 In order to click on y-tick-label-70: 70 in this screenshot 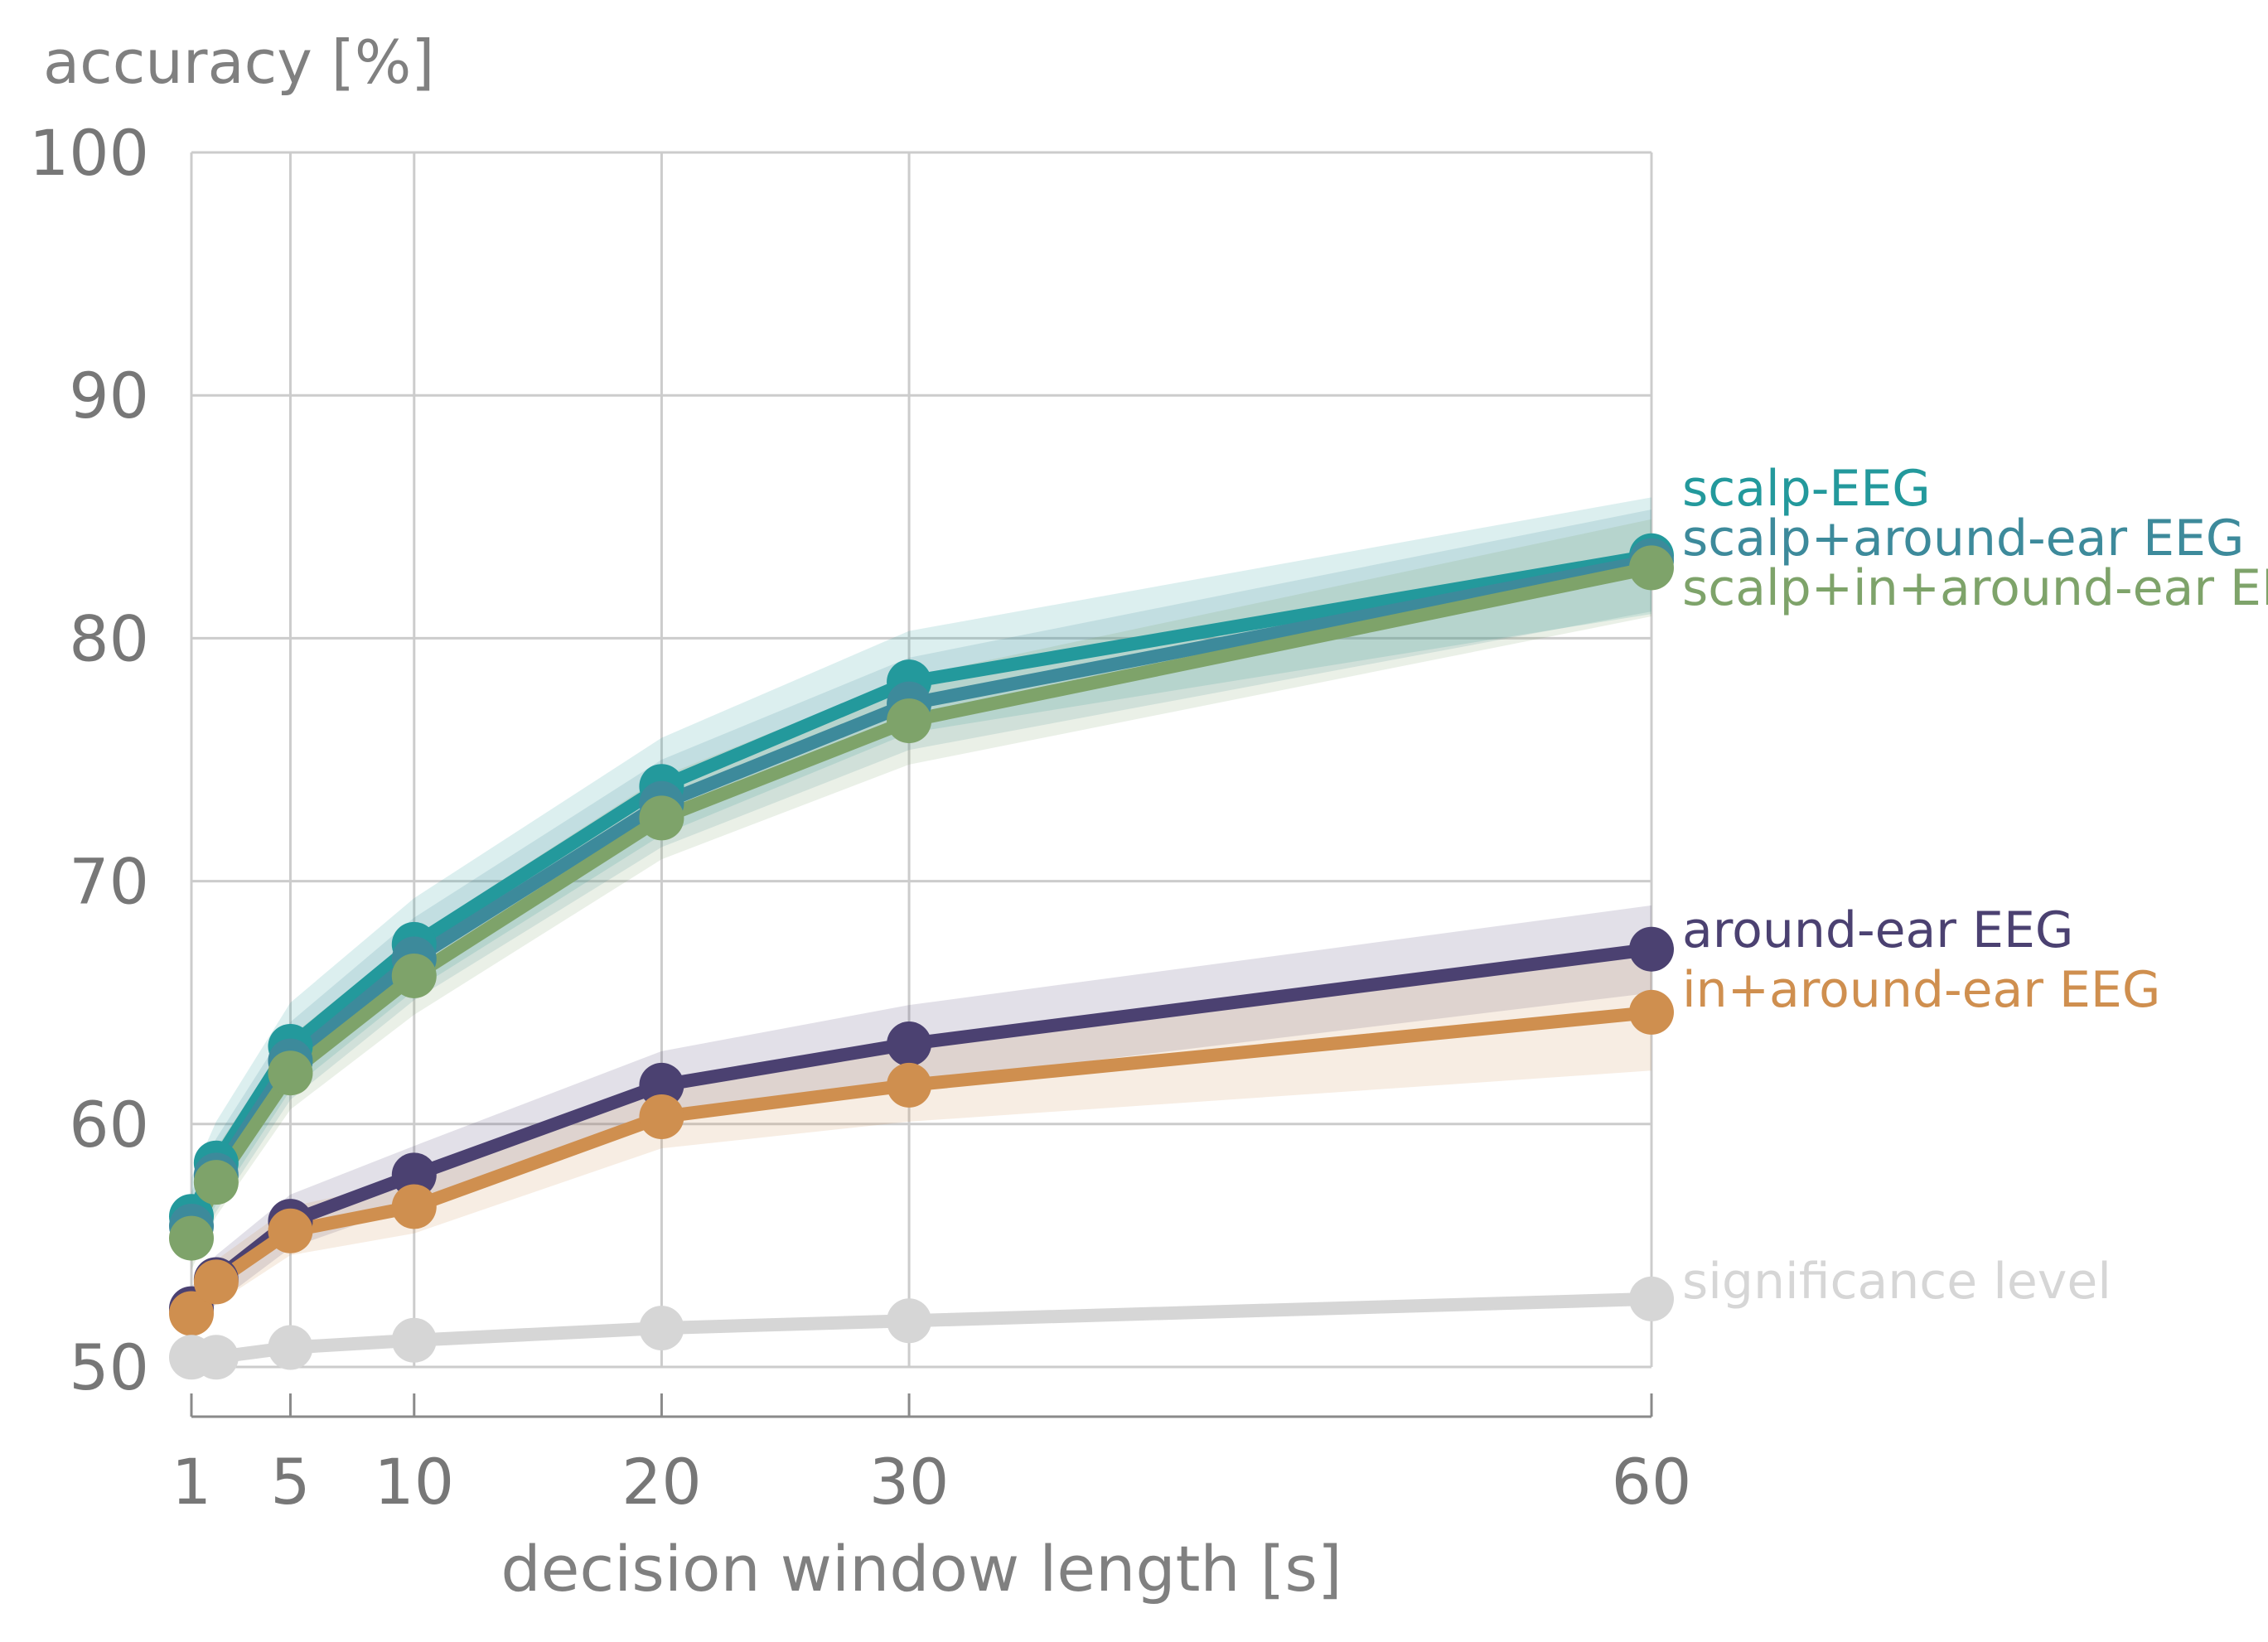, I will do `click(109, 882)`.